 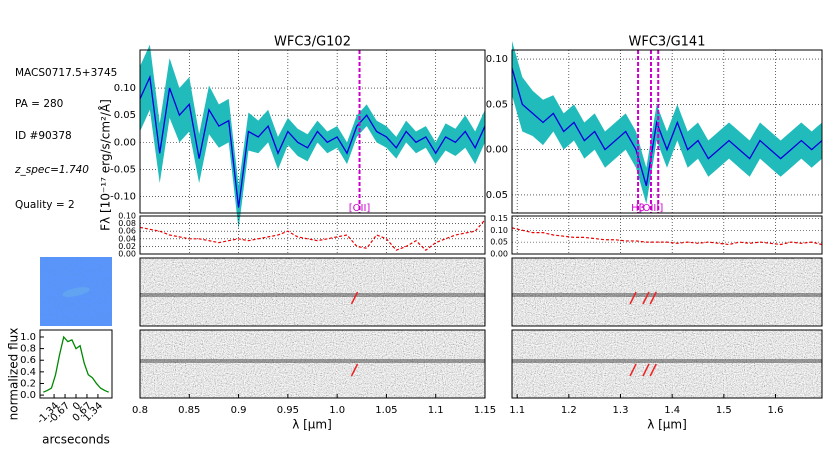 What do you see at coordinates (123, 170) in the screenshot?
I see `y-tick-label: -0.05` at bounding box center [123, 170].